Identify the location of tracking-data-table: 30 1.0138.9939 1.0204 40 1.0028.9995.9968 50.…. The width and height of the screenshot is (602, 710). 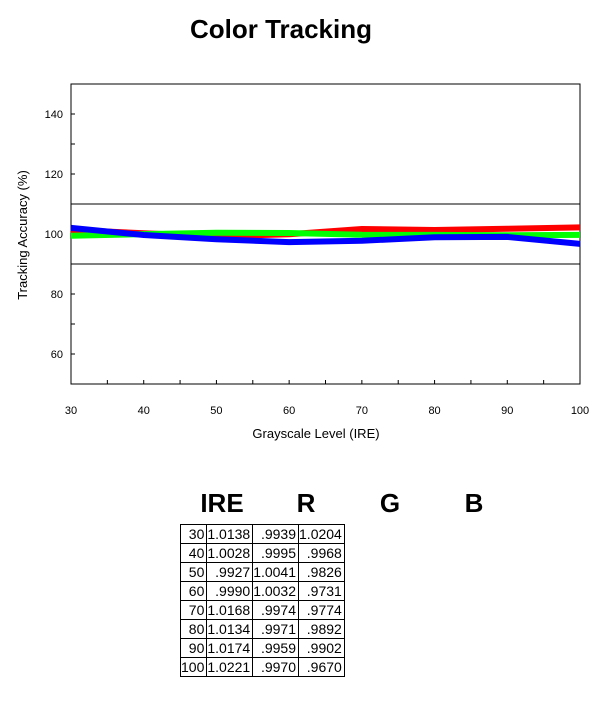
(262, 600).